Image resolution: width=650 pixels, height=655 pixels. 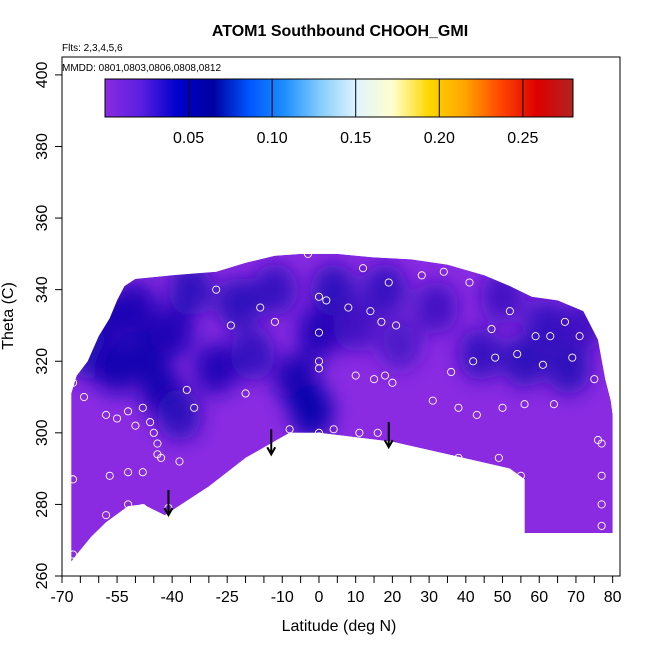 What do you see at coordinates (503, 597) in the screenshot?
I see `x-tick-label: 50` at bounding box center [503, 597].